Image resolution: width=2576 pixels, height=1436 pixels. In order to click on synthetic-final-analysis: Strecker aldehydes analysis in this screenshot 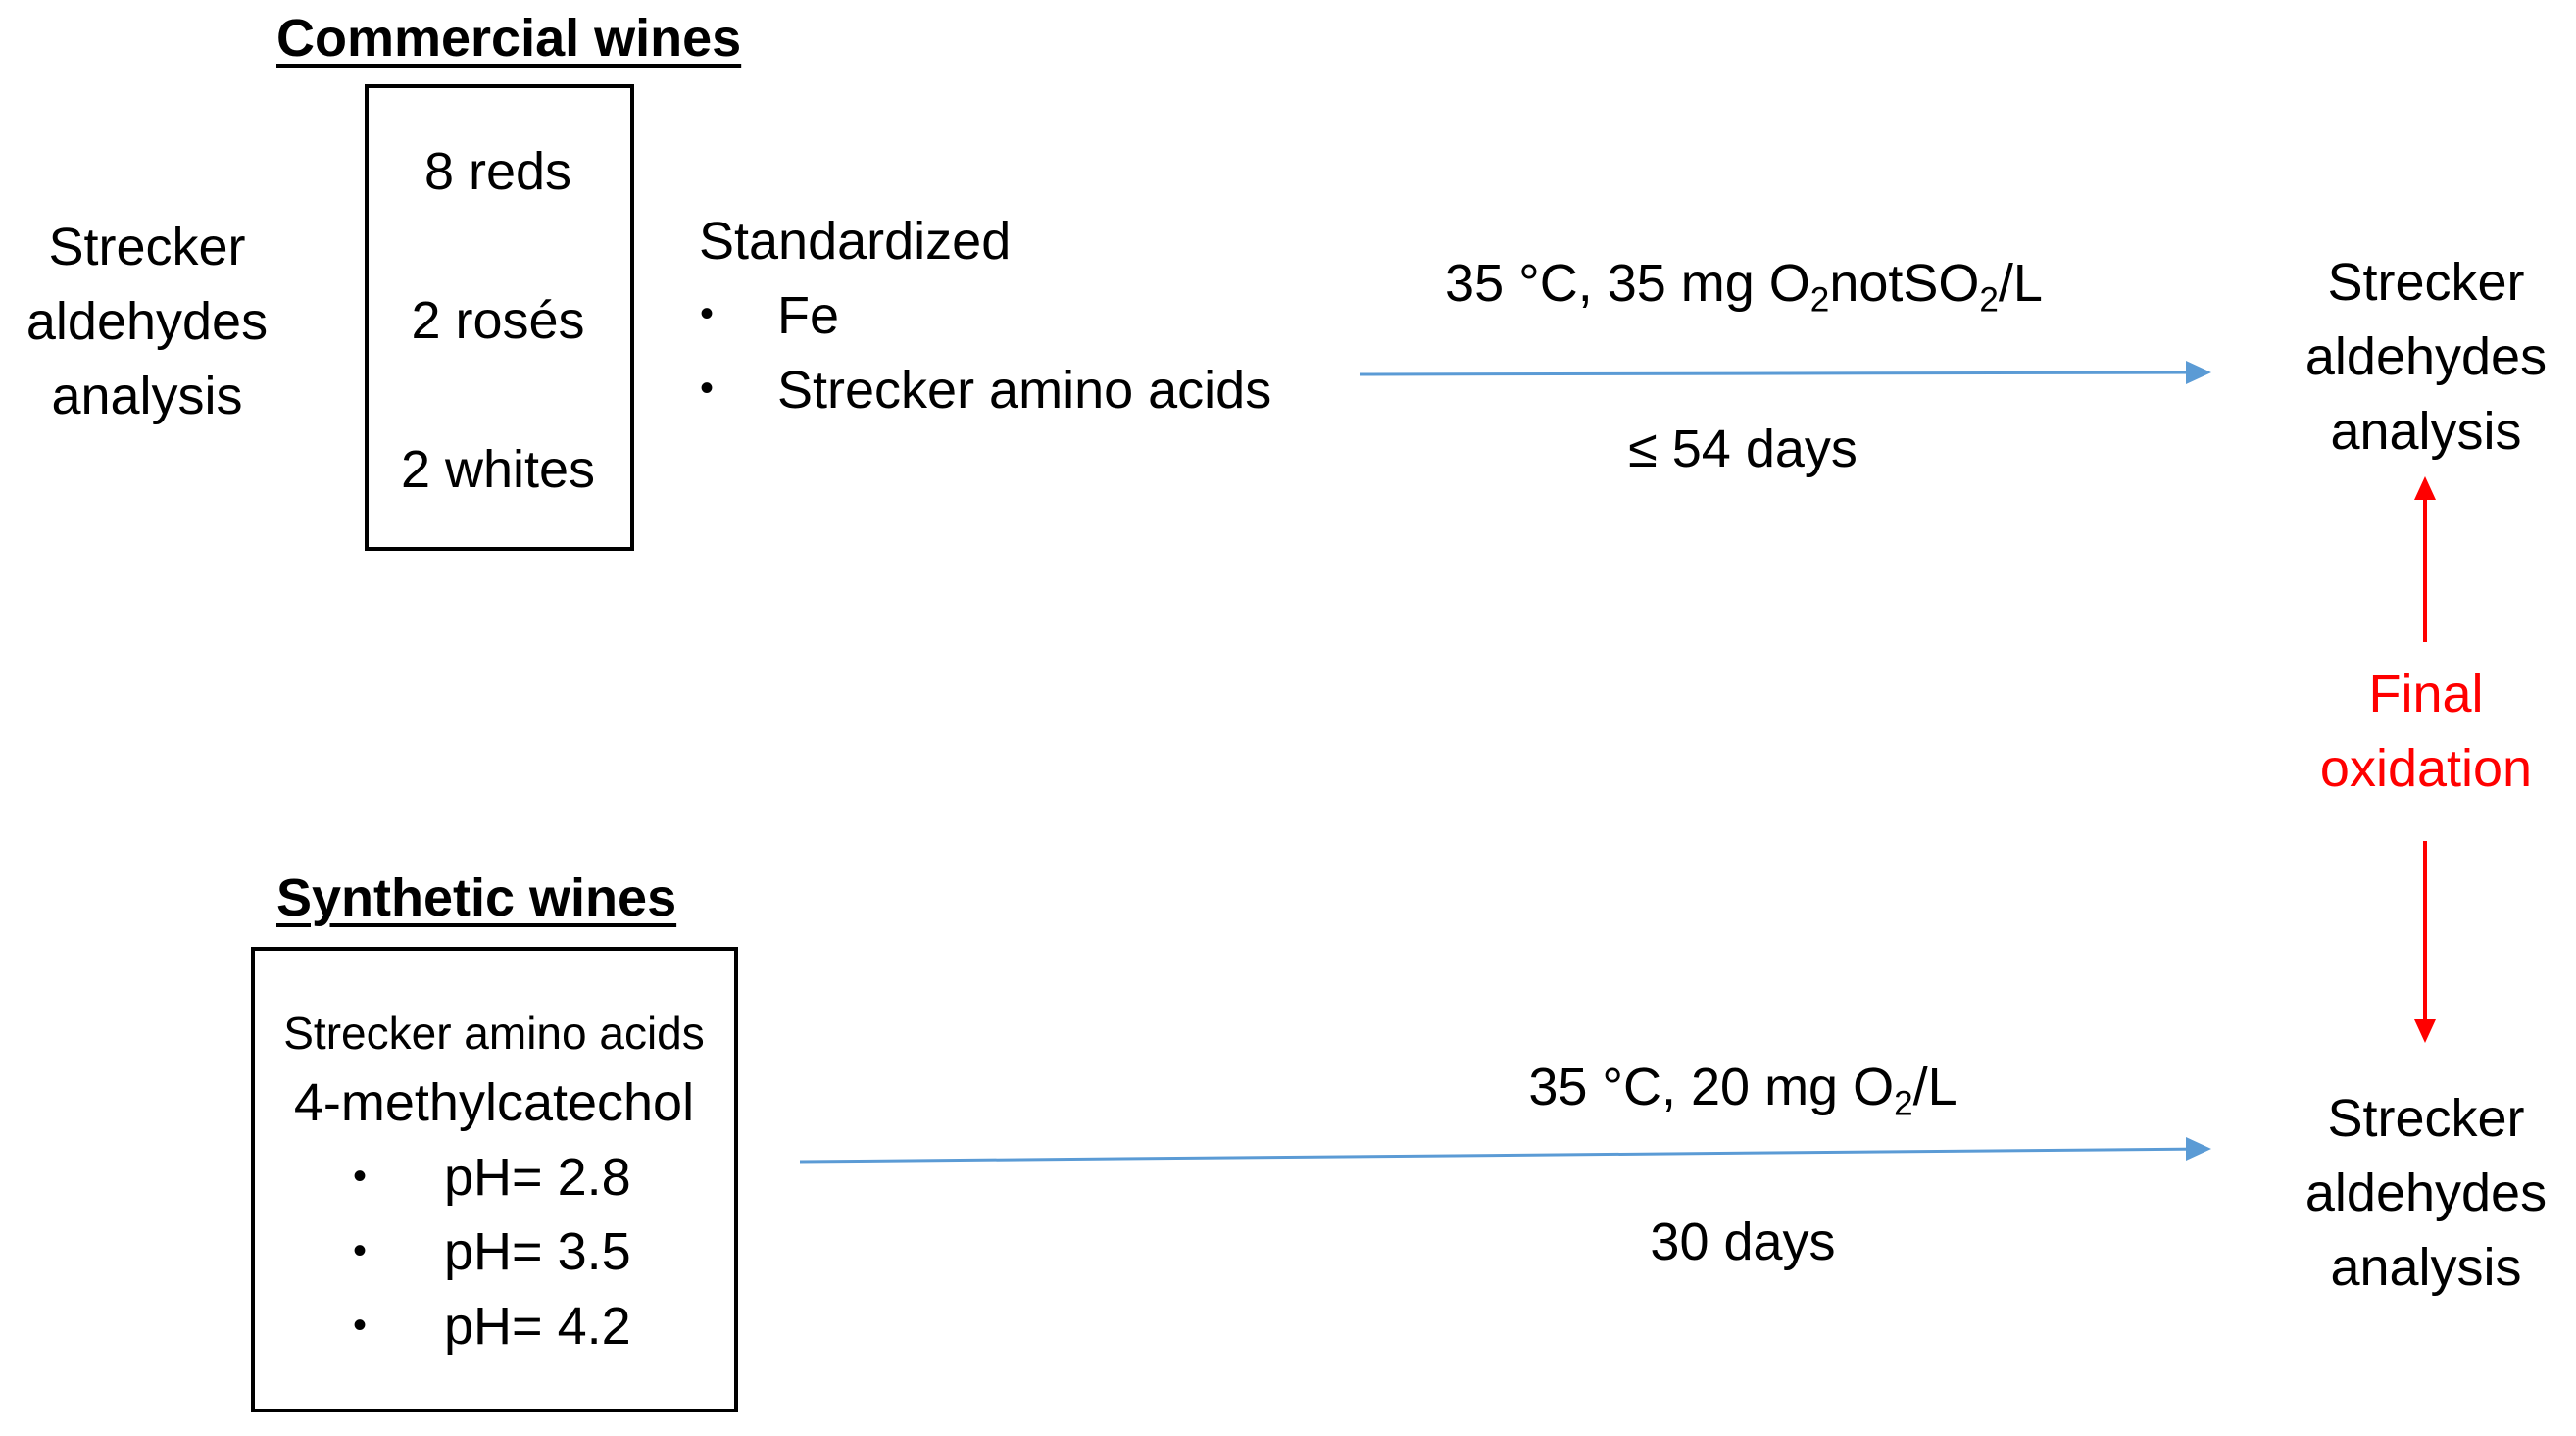, I will do `click(2426, 1193)`.